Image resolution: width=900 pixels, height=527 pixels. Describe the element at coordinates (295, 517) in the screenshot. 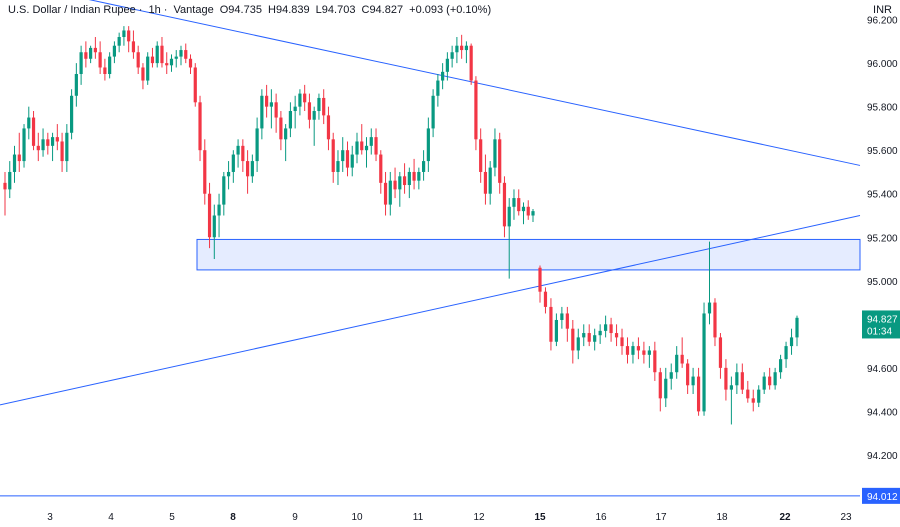

I see `x-tick-label: 9` at that location.